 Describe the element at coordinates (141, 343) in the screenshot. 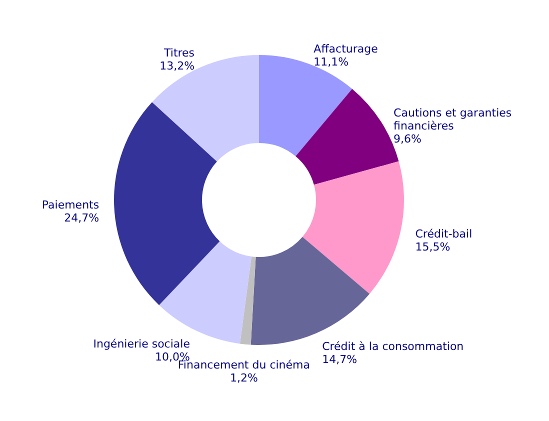

I see `slice-label: Ingénierie sociale` at that location.